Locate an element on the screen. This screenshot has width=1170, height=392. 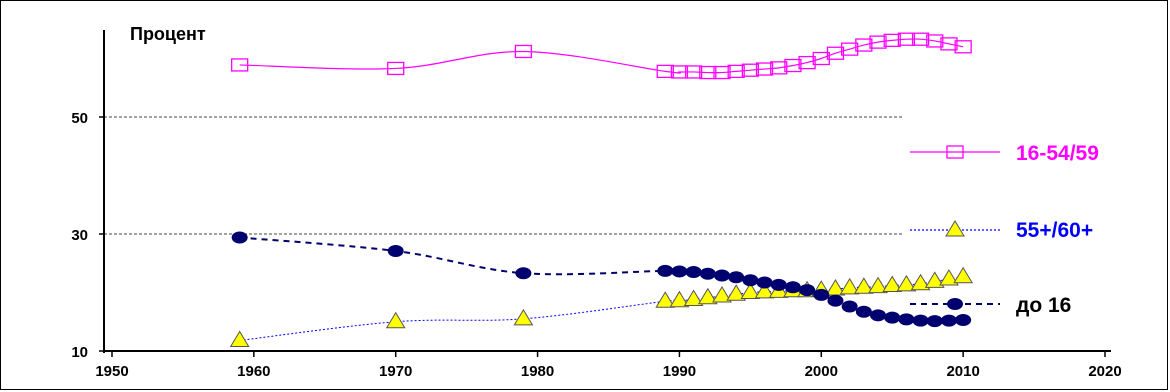
y-tick-label: 30 is located at coordinates (79, 235).